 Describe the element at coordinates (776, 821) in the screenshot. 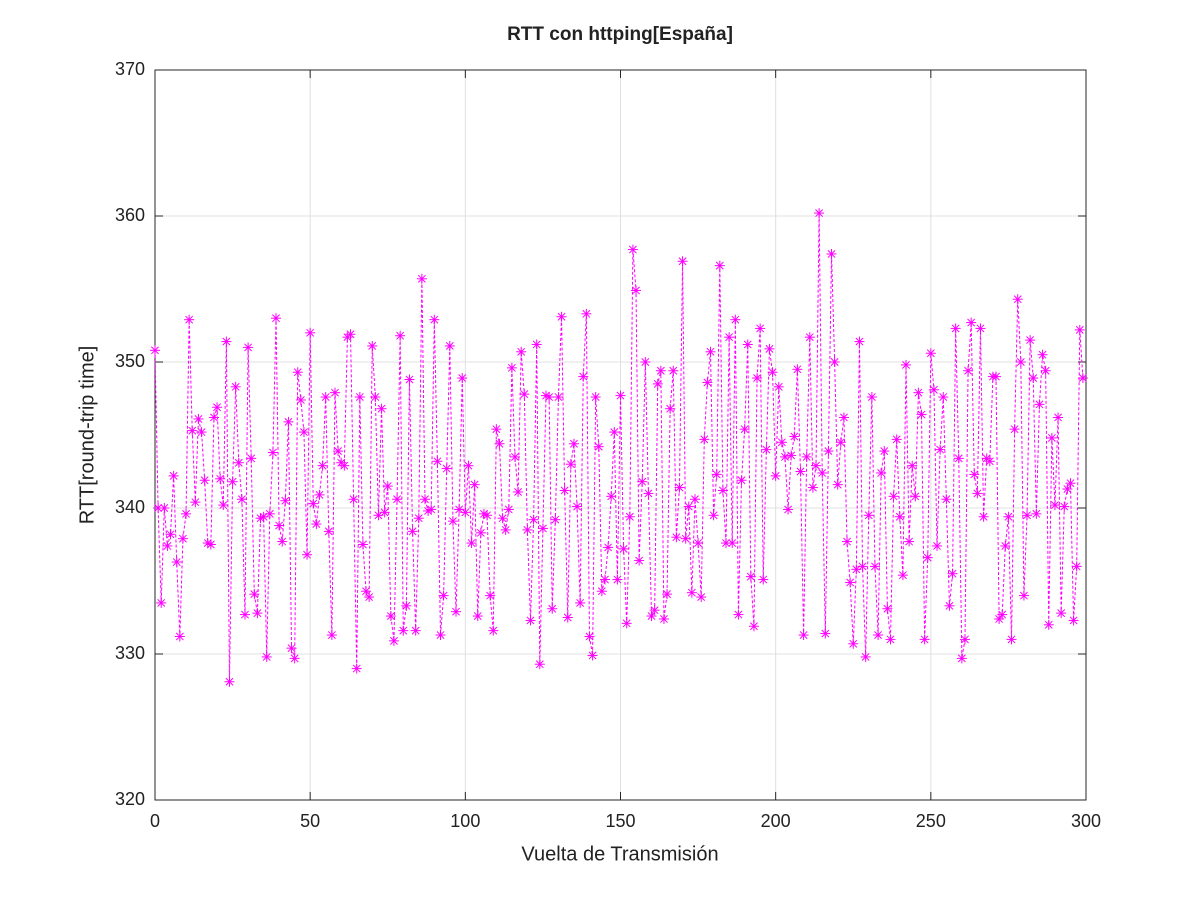

I see `x-tick-label: 200` at that location.